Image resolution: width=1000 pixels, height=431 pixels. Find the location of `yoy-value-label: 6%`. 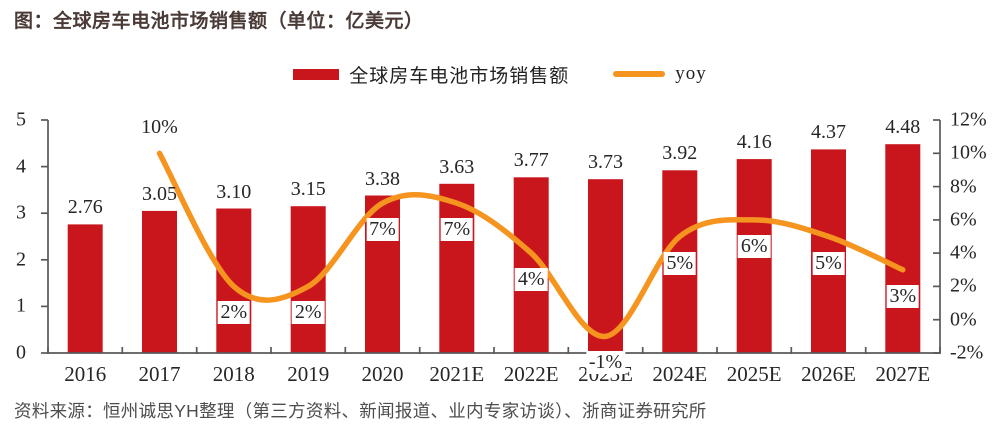

yoy-value-label: 6% is located at coordinates (754, 246).